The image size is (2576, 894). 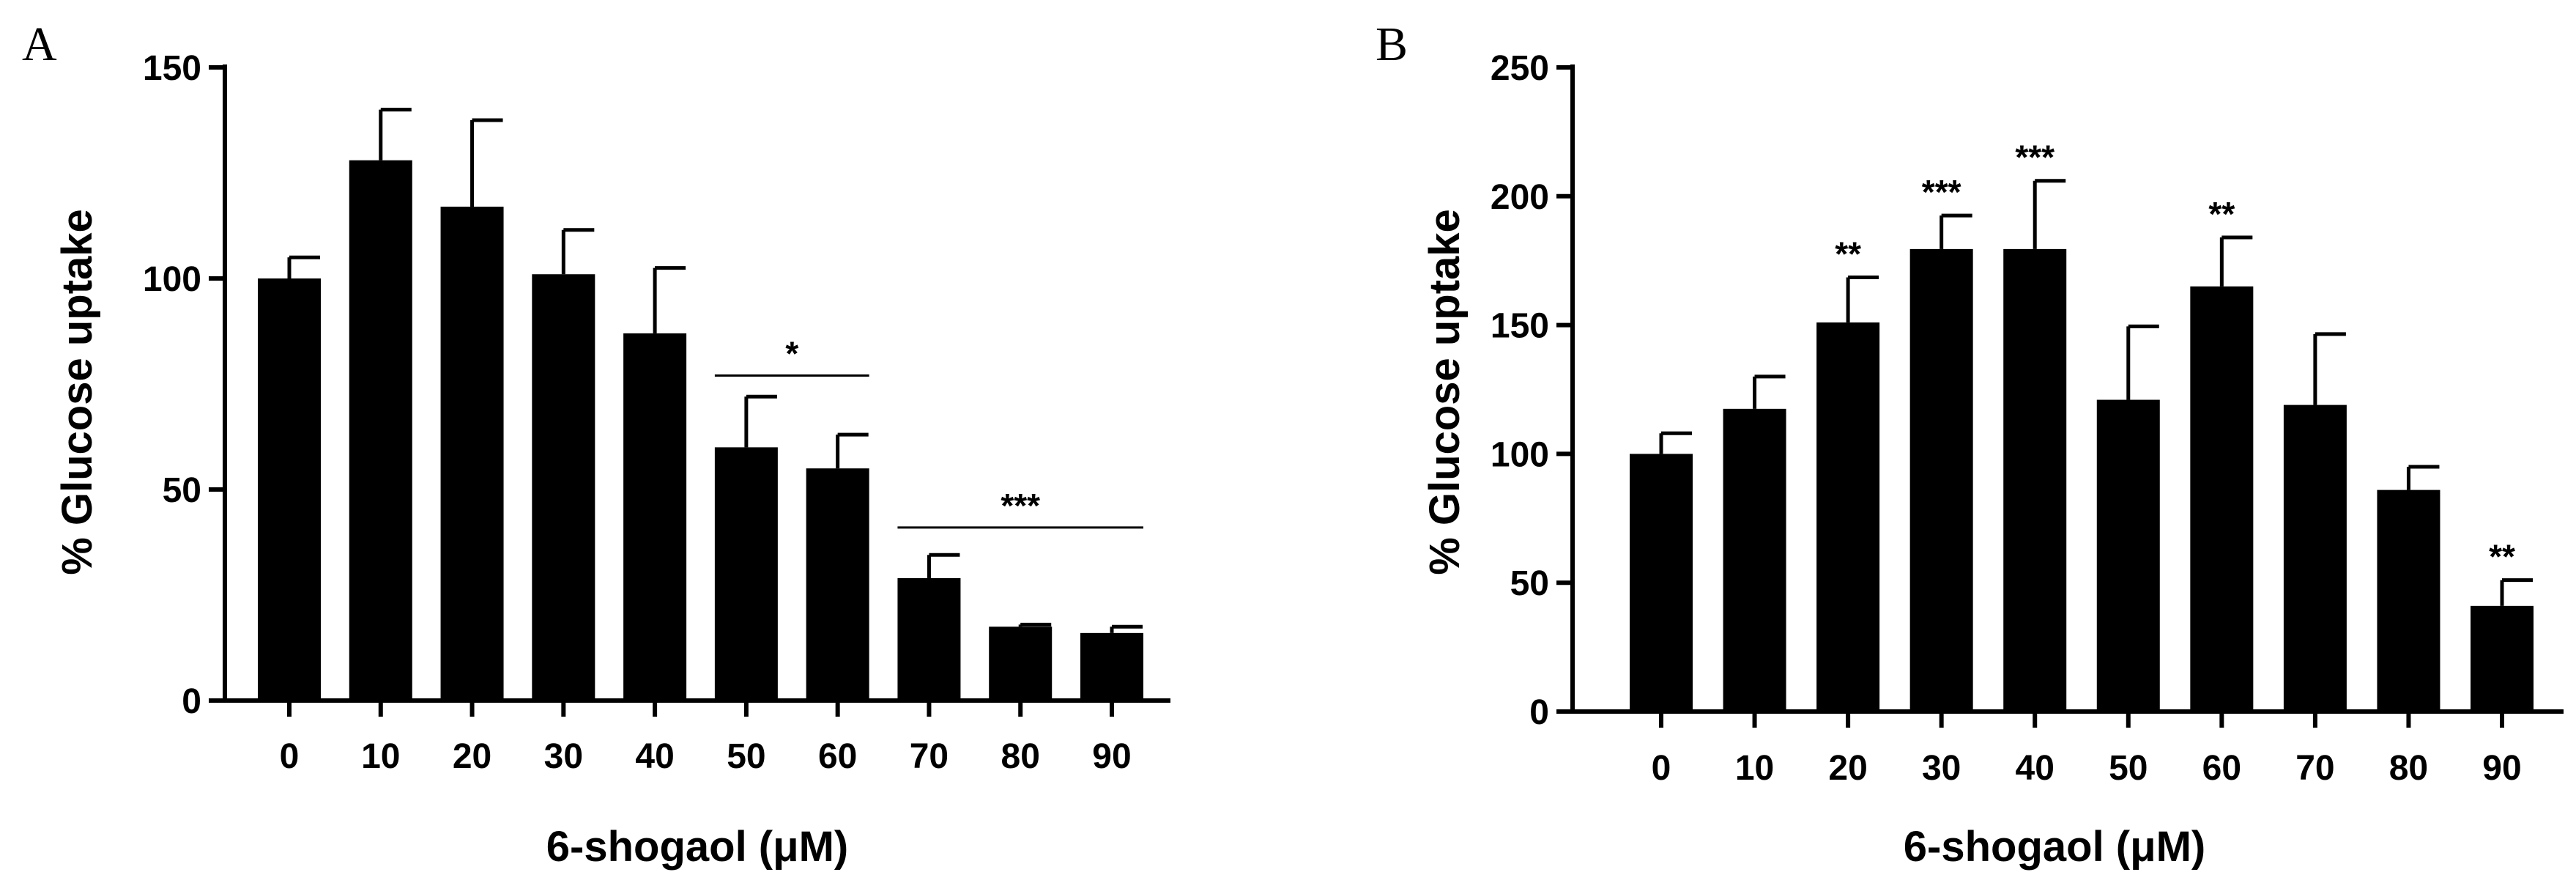 What do you see at coordinates (2221, 768) in the screenshot?
I see `panel-b-x-tick-label: 60` at bounding box center [2221, 768].